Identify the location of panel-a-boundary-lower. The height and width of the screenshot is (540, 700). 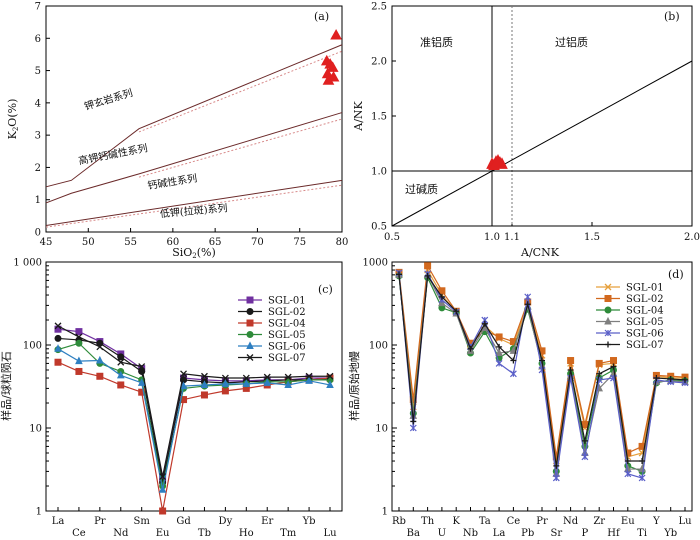
(194, 203).